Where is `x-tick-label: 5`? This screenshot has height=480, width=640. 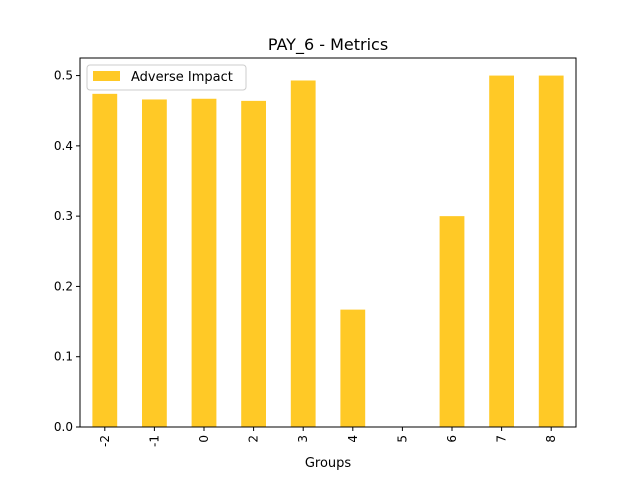
x-tick-label: 5 is located at coordinates (402, 439).